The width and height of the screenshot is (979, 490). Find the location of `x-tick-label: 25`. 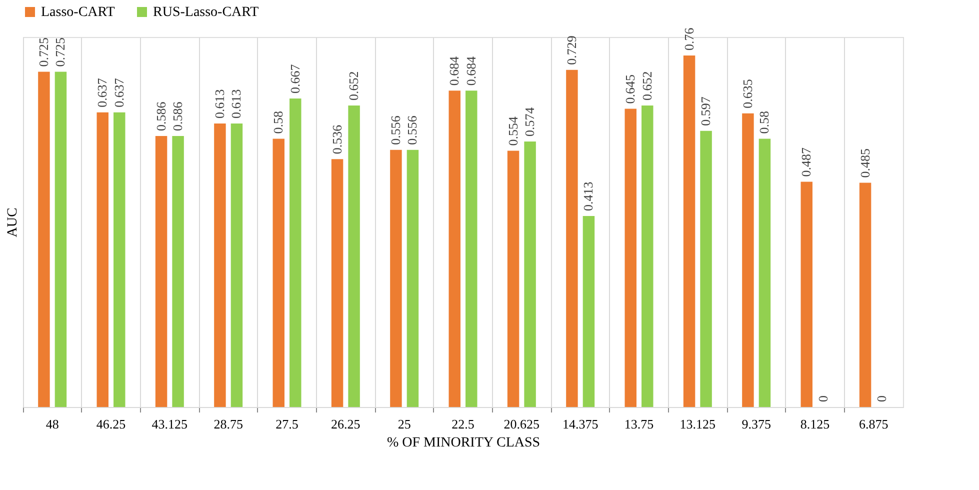

x-tick-label: 25 is located at coordinates (404, 424).